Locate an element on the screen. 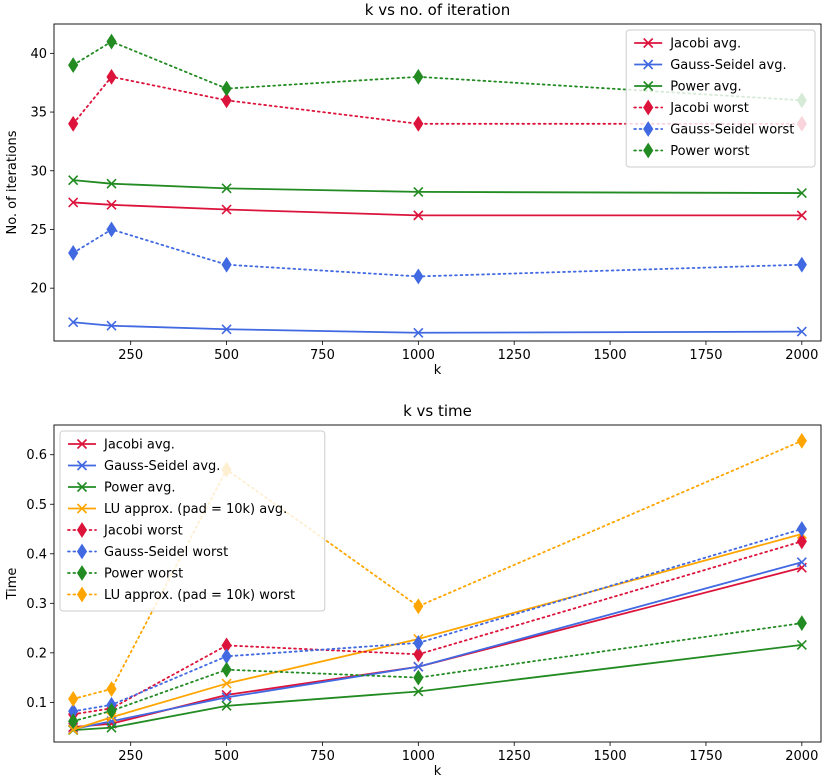  y-tick-label: 20 is located at coordinates (38, 289).